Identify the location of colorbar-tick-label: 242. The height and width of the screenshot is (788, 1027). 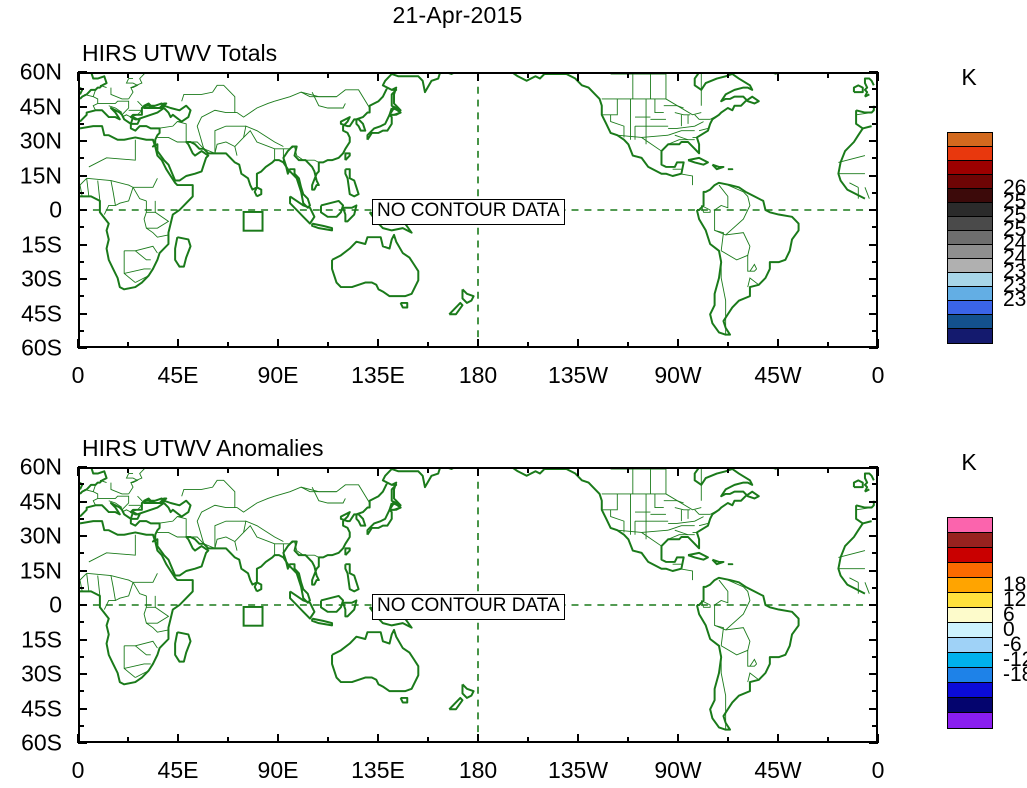
(1015, 257).